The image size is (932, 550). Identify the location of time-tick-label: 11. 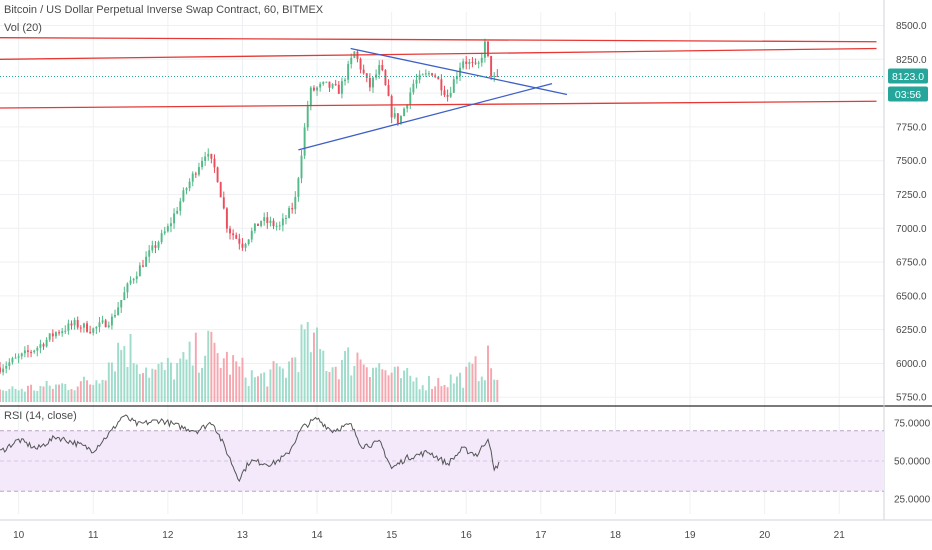
(93, 535).